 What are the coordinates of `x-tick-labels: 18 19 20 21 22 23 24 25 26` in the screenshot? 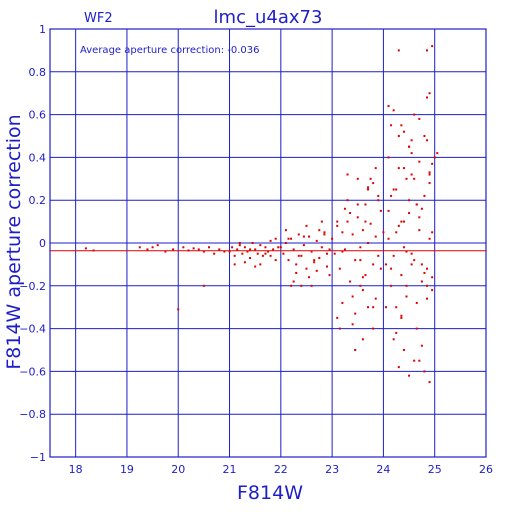 It's located at (281, 469).